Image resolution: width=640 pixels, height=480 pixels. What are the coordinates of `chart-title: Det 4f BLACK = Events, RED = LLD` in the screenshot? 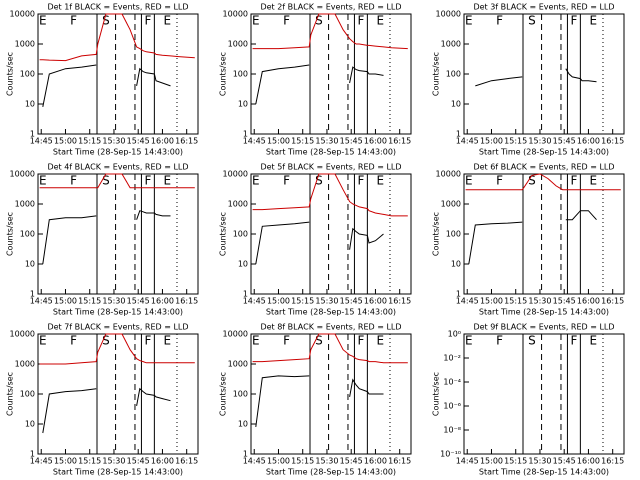 It's located at (117, 167).